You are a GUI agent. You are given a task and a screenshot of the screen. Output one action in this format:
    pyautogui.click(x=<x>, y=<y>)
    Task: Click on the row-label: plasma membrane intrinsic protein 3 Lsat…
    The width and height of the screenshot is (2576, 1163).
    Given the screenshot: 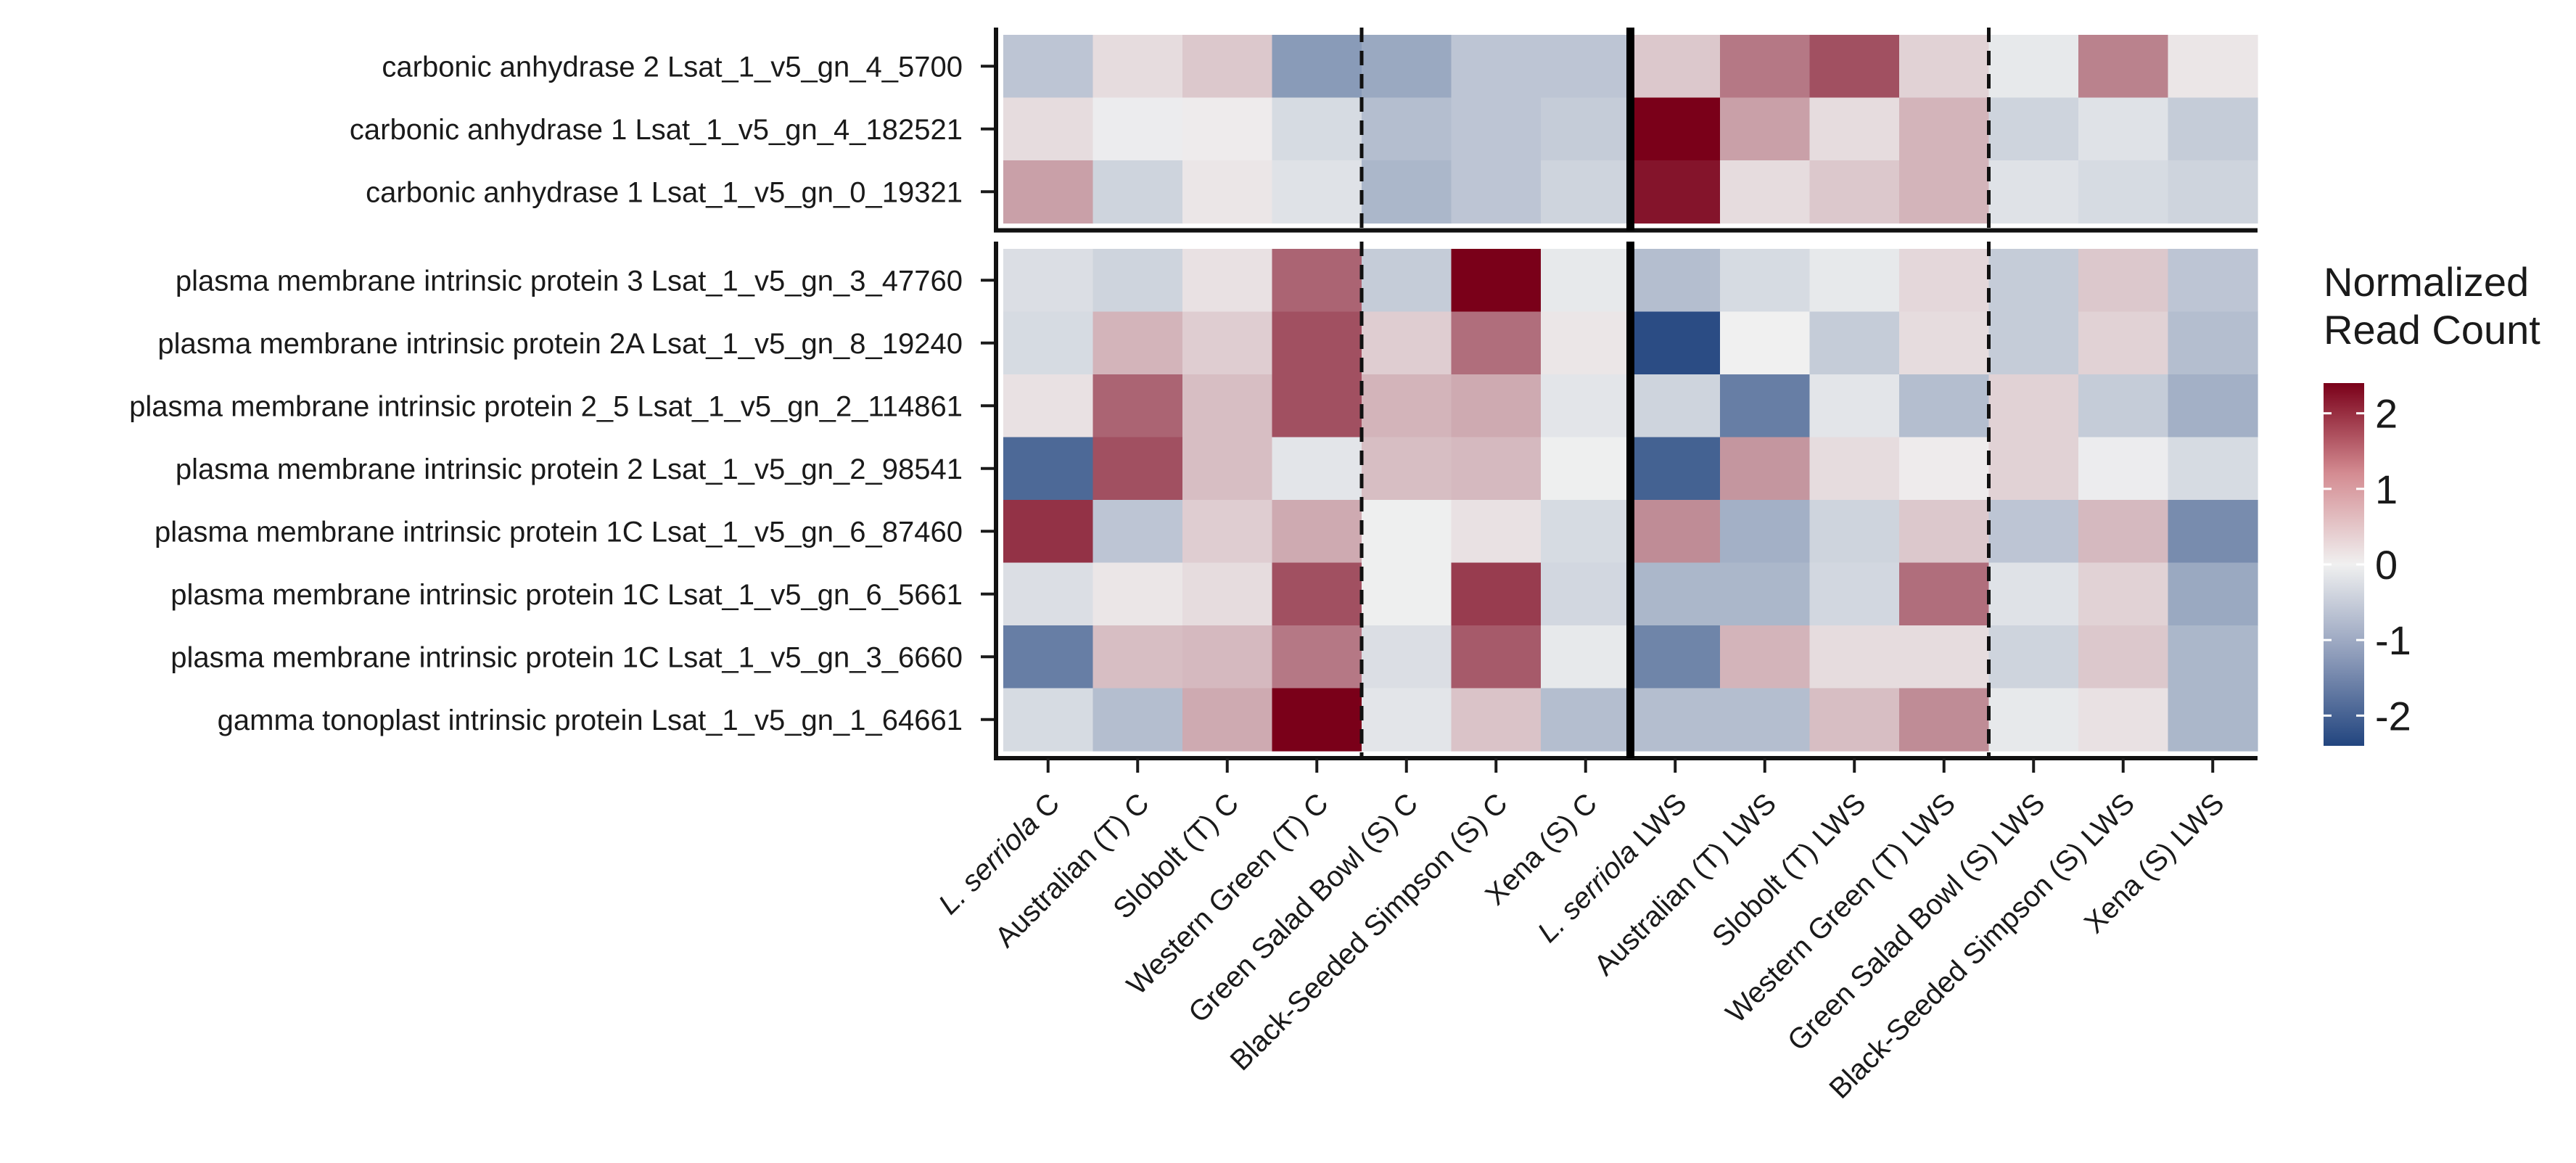 What is the action you would take?
    pyautogui.click(x=569, y=281)
    